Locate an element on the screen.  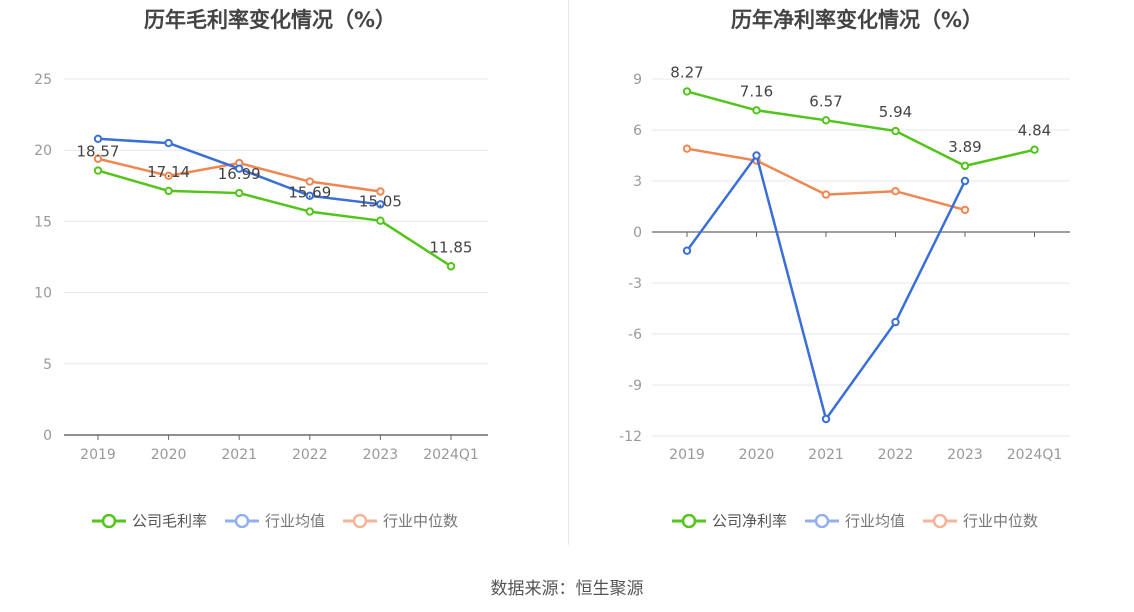
chart-title-gross-margin: 历年毛利率变化情况（%） is located at coordinates (270, 20).